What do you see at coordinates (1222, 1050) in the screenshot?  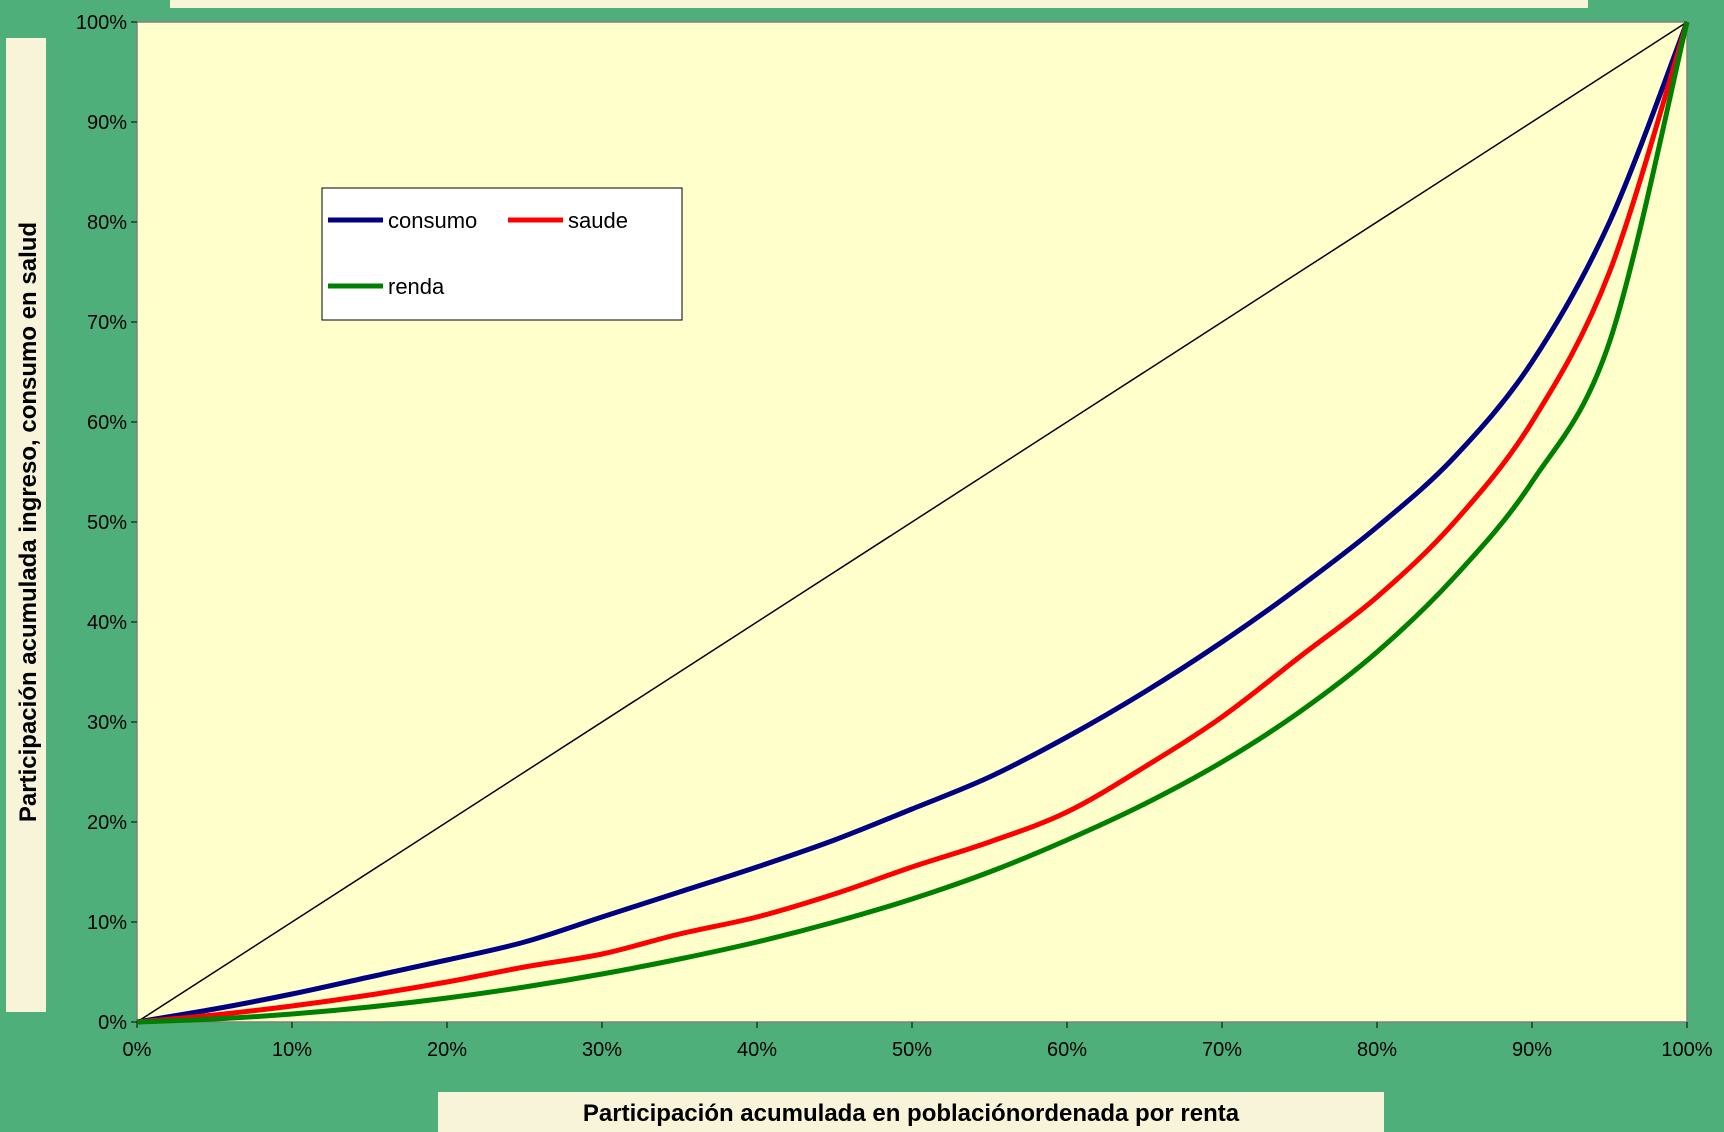 I see `x-tick-label: 70%` at bounding box center [1222, 1050].